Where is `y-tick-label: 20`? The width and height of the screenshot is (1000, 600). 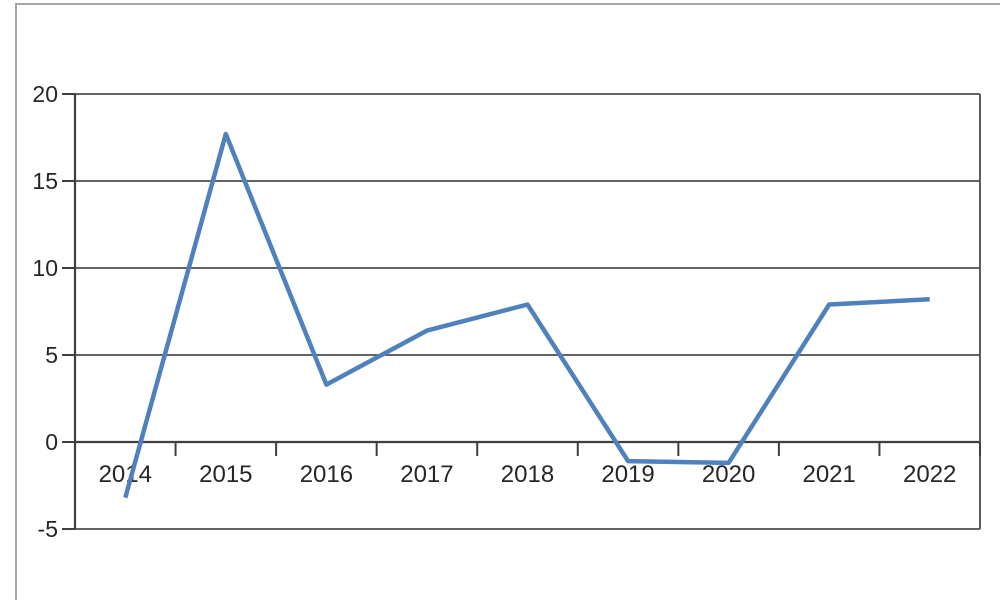 y-tick-label: 20 is located at coordinates (45, 94).